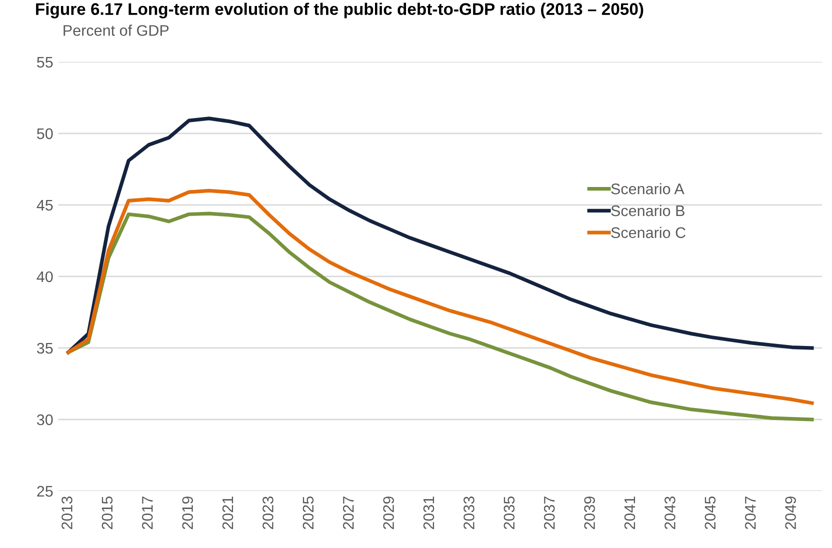 The height and width of the screenshot is (548, 832). What do you see at coordinates (549, 513) in the screenshot?
I see `x-tick-label: 2037` at bounding box center [549, 513].